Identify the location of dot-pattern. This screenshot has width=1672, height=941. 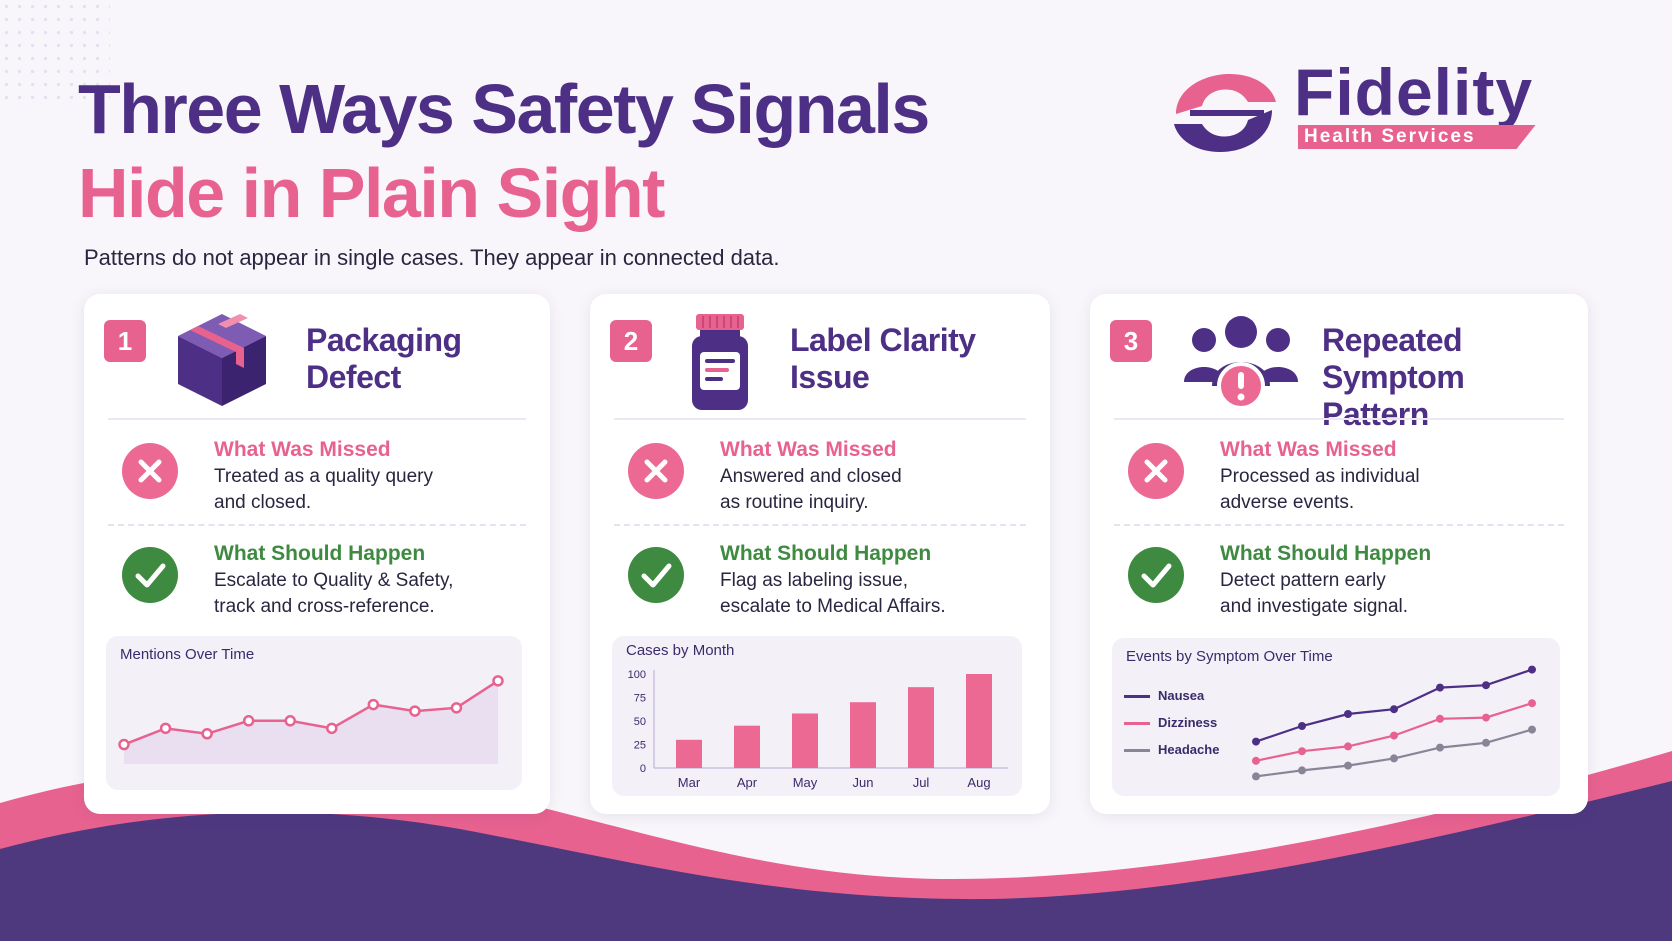
(55, 50).